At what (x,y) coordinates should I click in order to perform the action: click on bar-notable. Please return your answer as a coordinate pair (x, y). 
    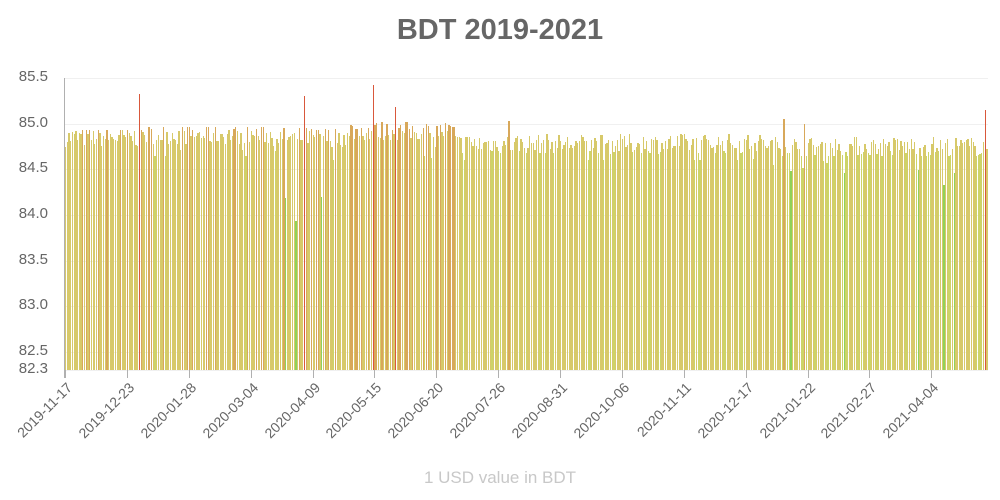
    Looking at the image, I should click on (944, 277).